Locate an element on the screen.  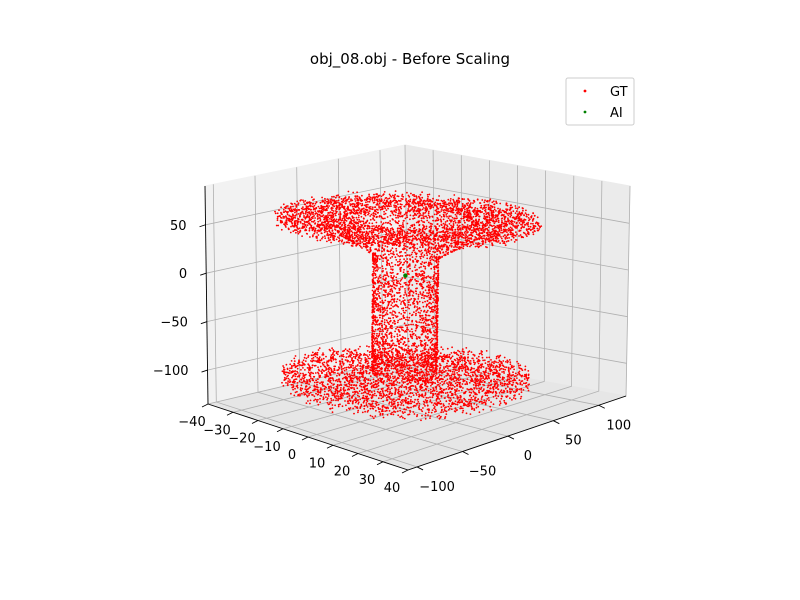
scatter-points is located at coordinates (408, 306).